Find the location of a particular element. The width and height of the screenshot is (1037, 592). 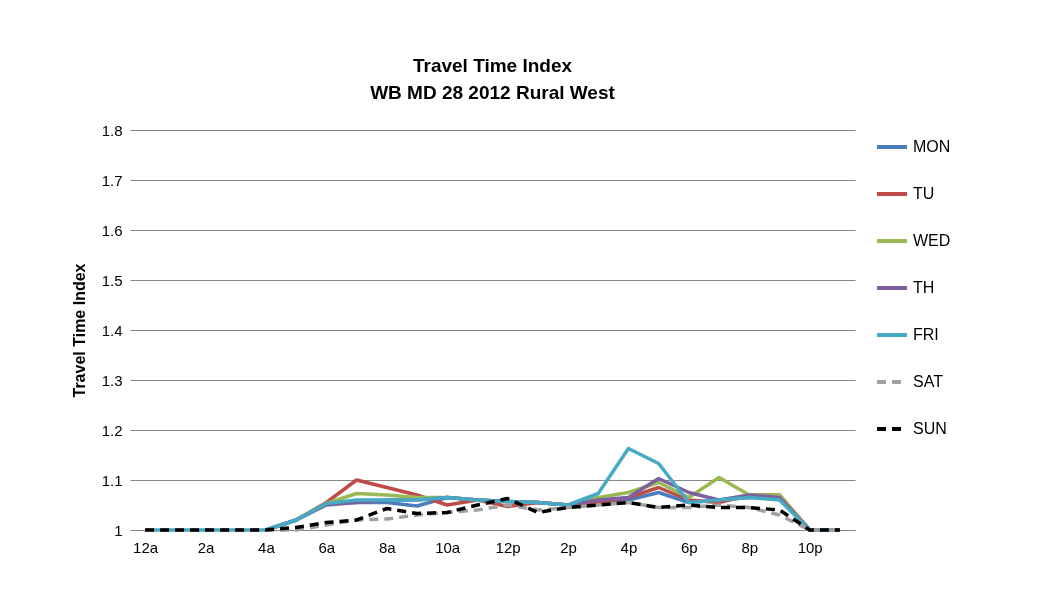

legend-label: FRI is located at coordinates (926, 334).